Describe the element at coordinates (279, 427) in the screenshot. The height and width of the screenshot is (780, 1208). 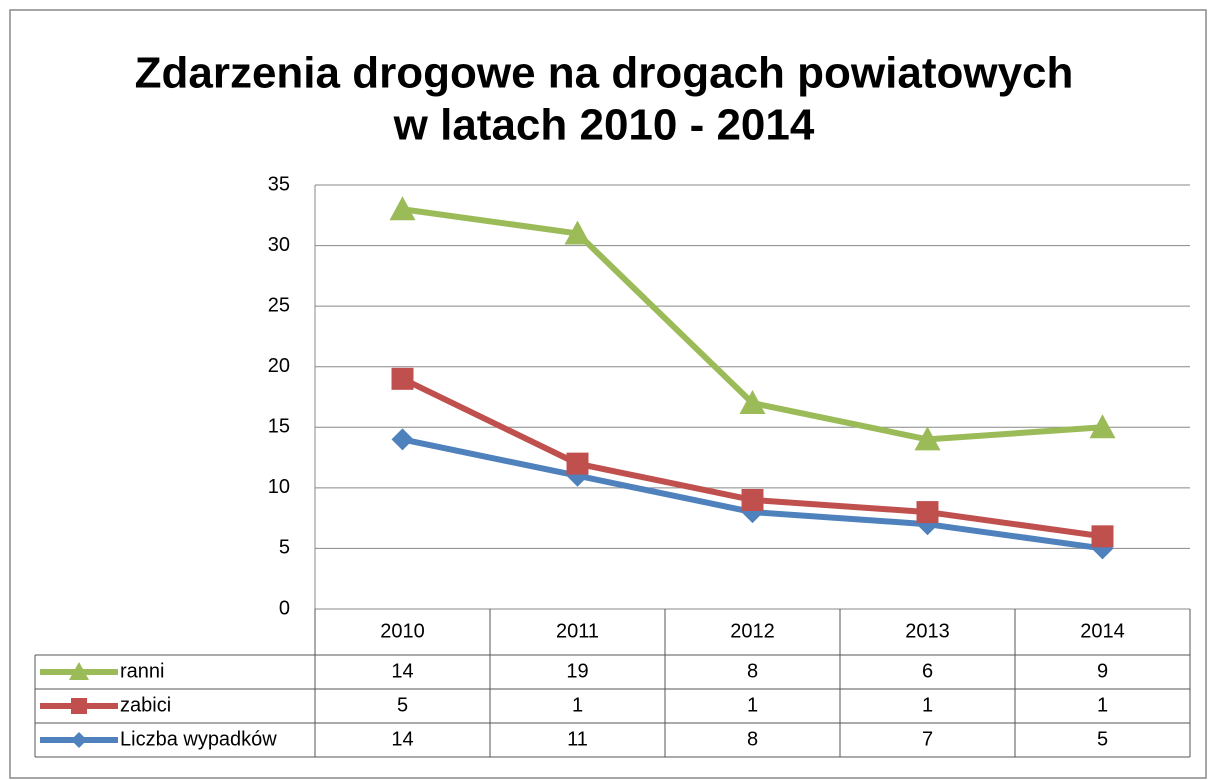
I see `y-tick-label: 15` at that location.